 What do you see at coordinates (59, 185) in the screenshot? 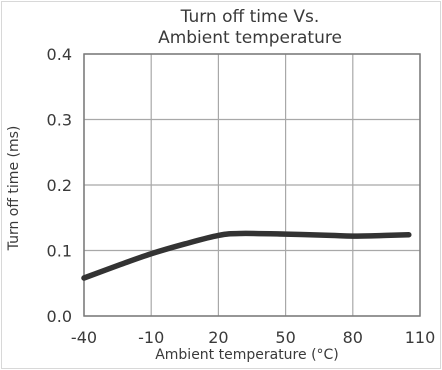
I see `y-tick-label-2: 0.2` at bounding box center [59, 185].